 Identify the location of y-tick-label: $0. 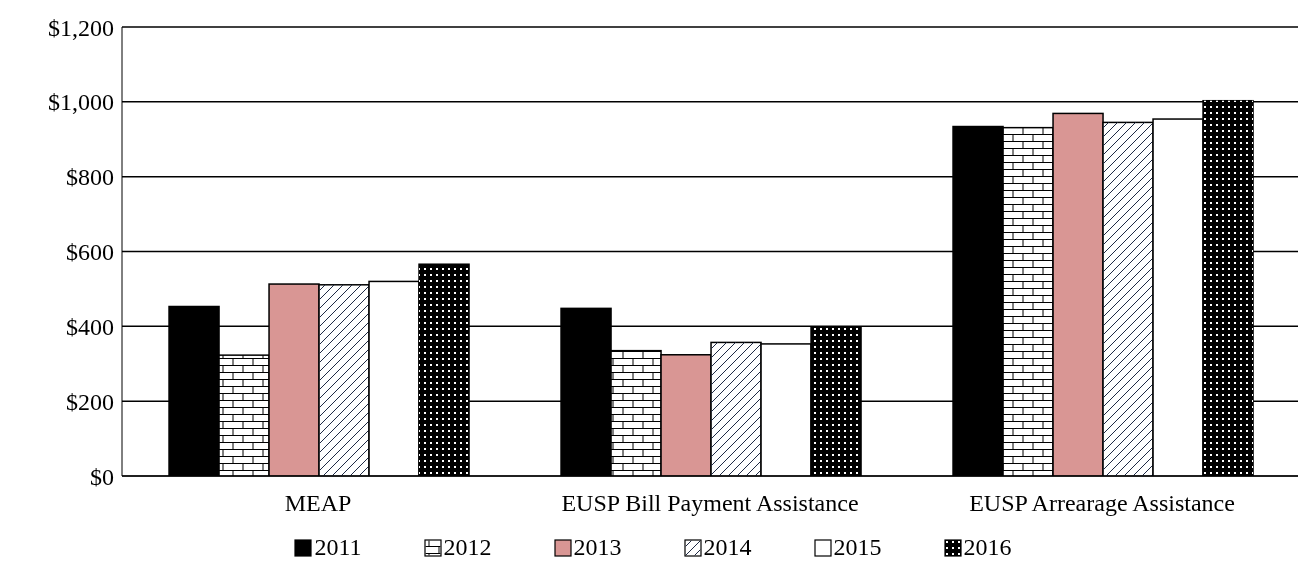
(102, 476).